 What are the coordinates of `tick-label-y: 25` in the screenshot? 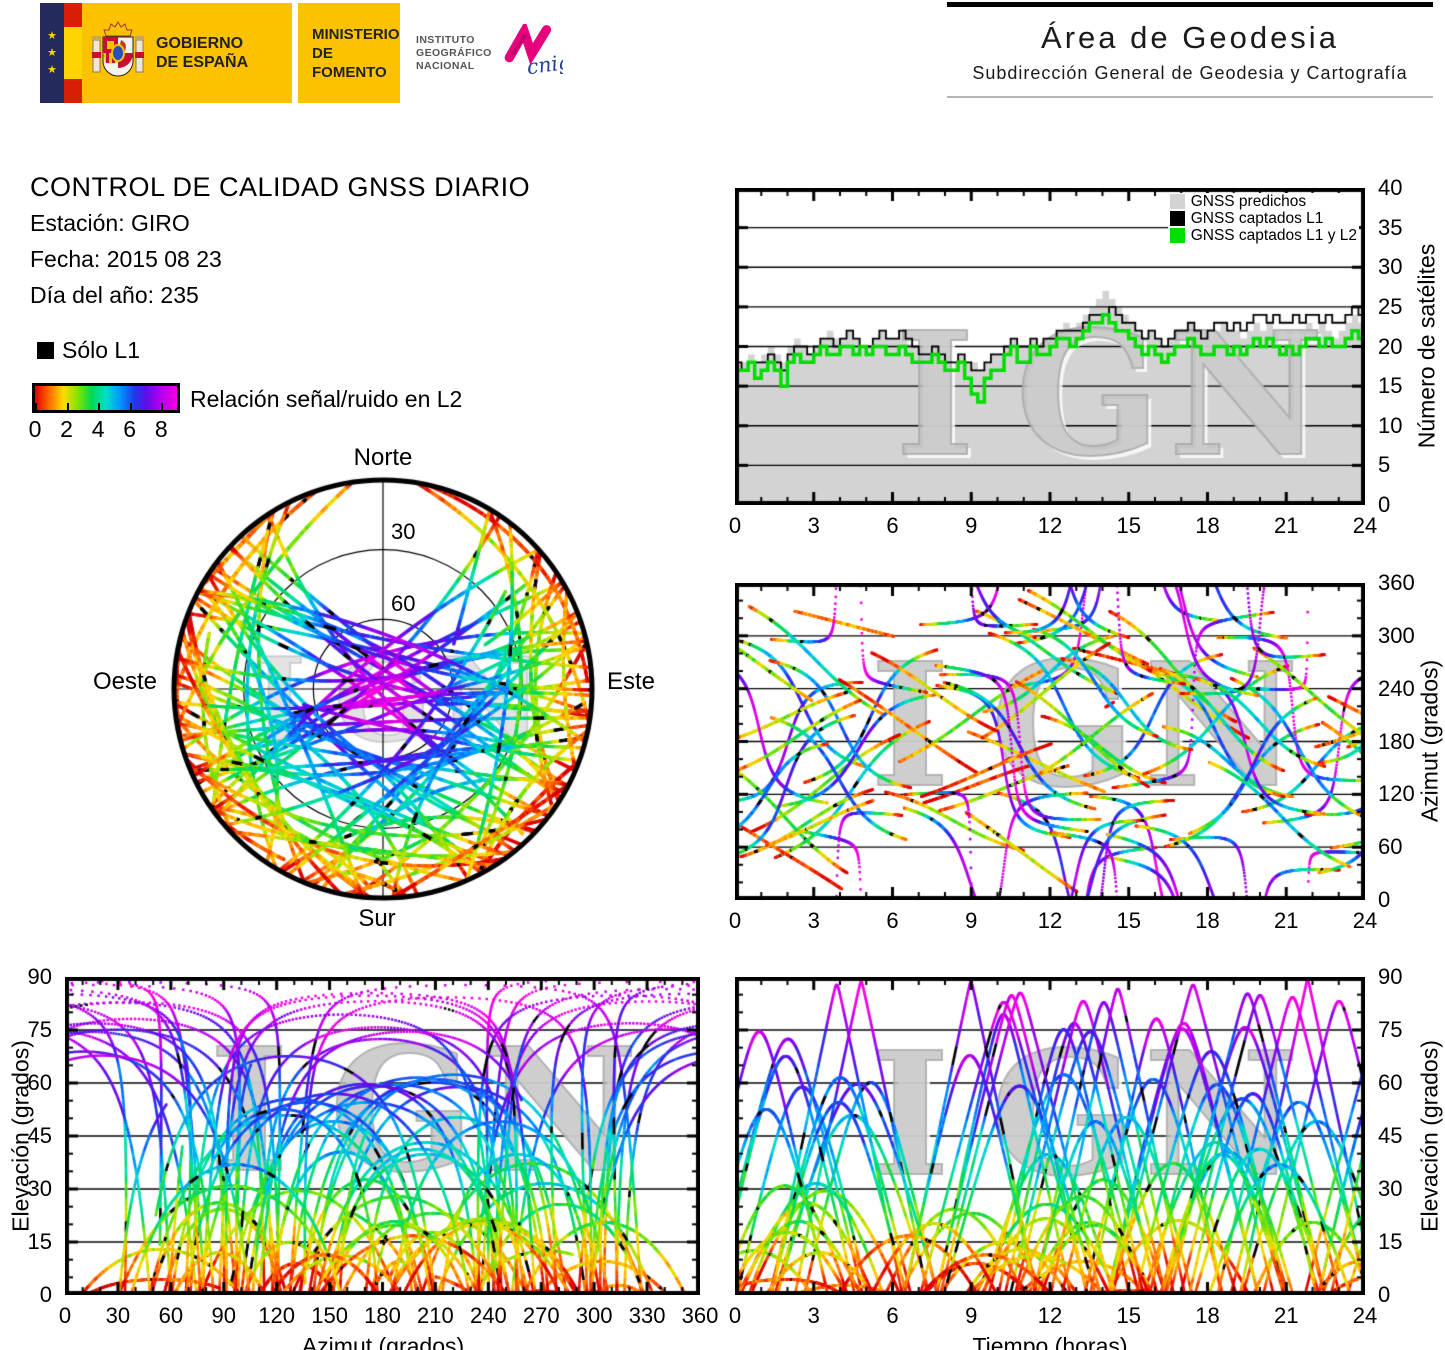 It's located at (1390, 306).